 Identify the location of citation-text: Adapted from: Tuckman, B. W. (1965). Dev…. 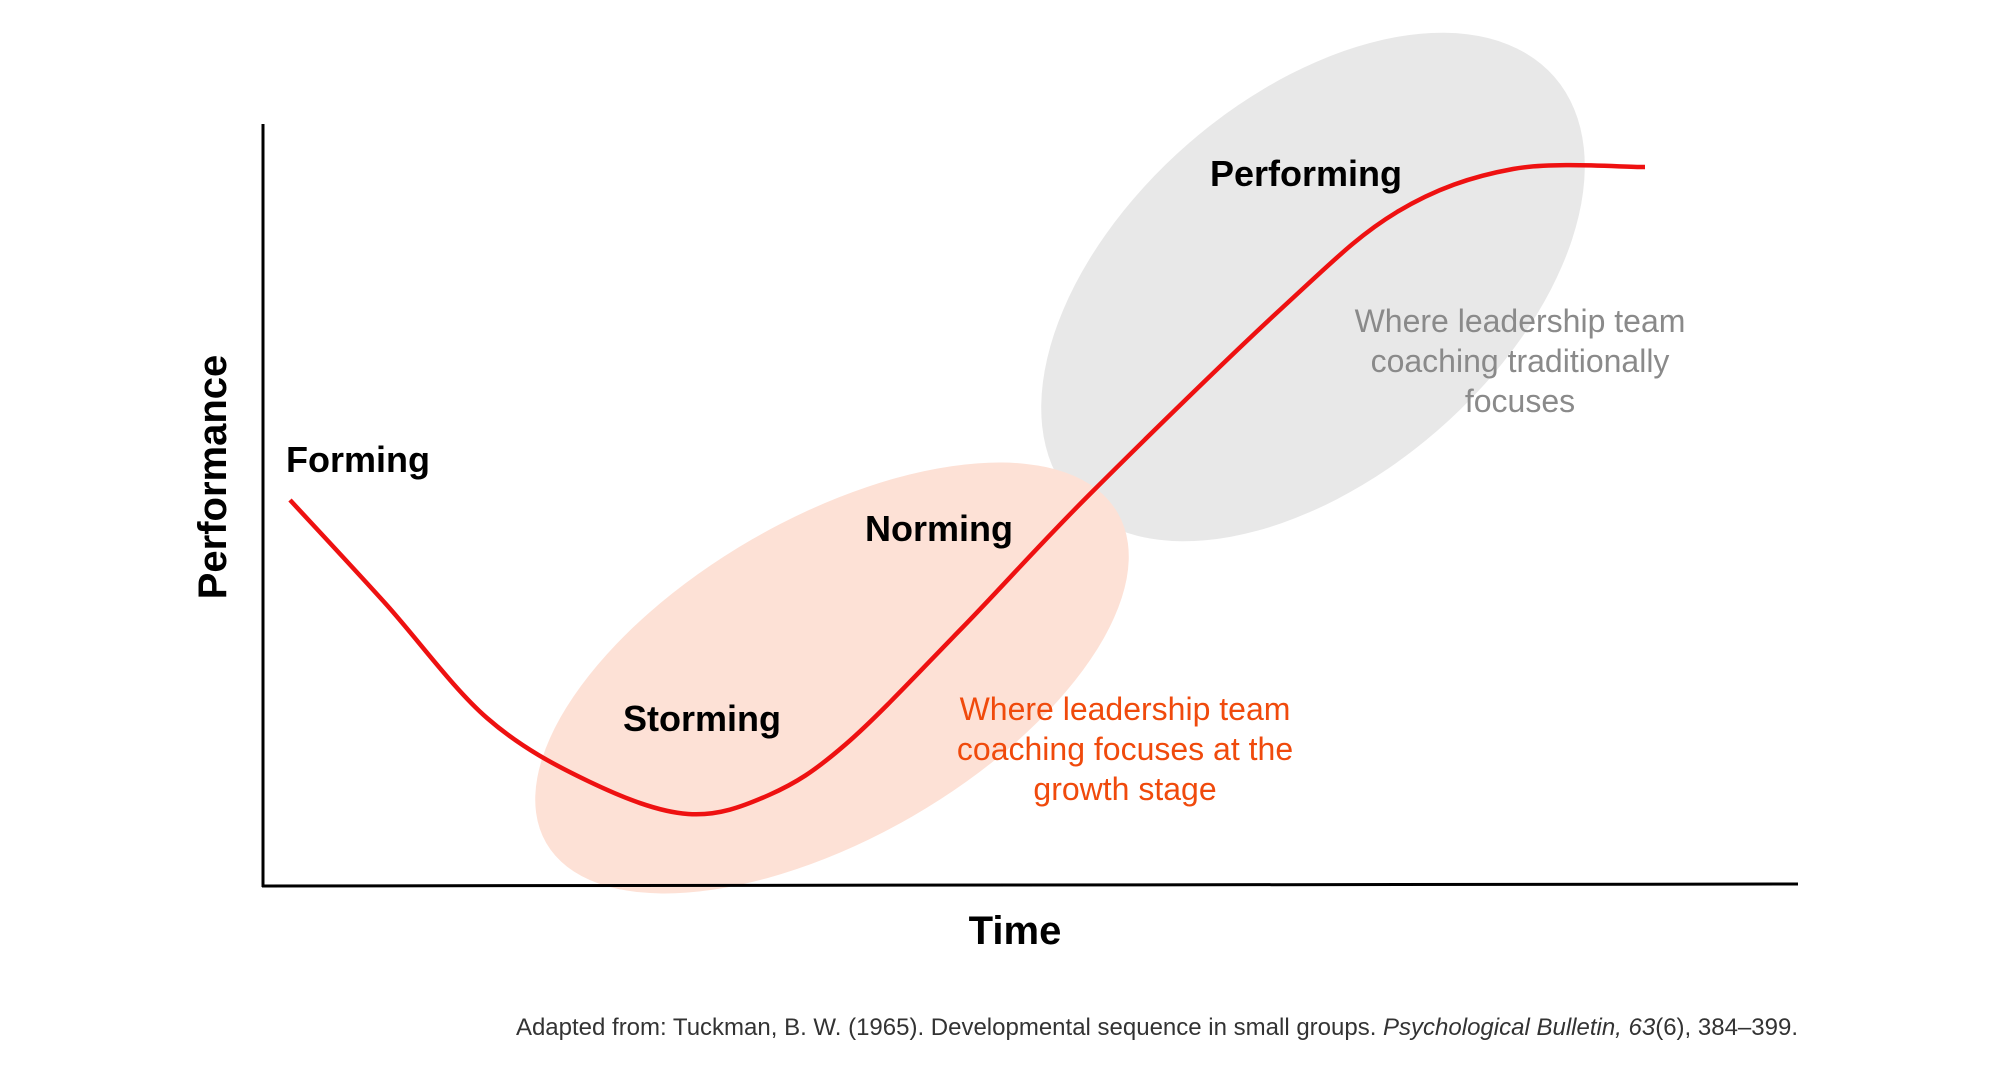
(946, 1027).